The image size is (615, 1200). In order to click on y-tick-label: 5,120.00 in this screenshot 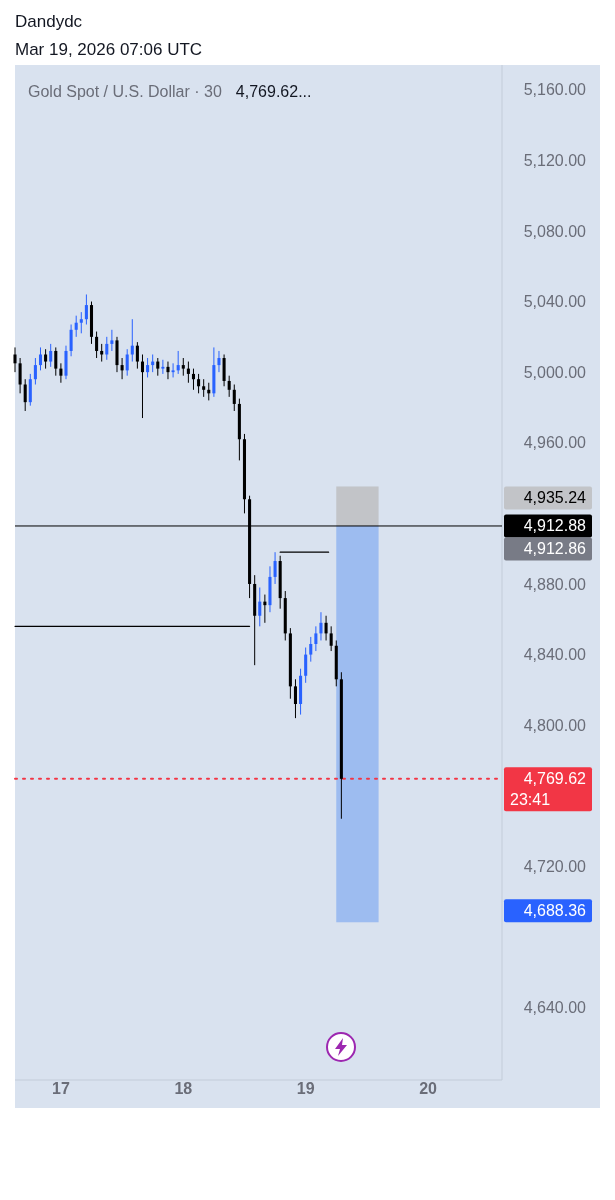, I will do `click(555, 160)`.